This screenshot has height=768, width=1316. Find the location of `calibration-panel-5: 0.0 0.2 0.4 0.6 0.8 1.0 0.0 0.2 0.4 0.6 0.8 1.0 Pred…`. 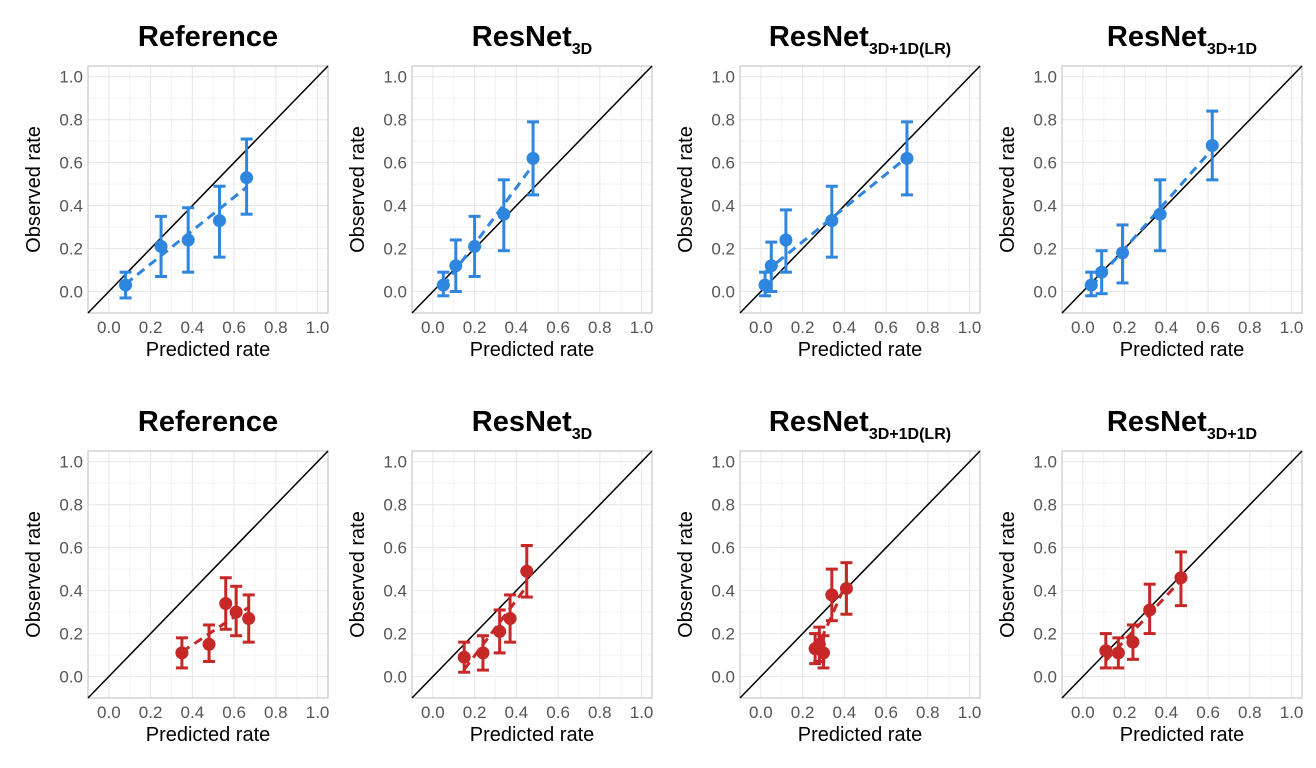

calibration-panel-5: 0.0 0.2 0.4 0.6 0.8 1.0 0.0 0.2 0.4 0.6 0.8 1.0 Pred… is located at coordinates (176, 576).